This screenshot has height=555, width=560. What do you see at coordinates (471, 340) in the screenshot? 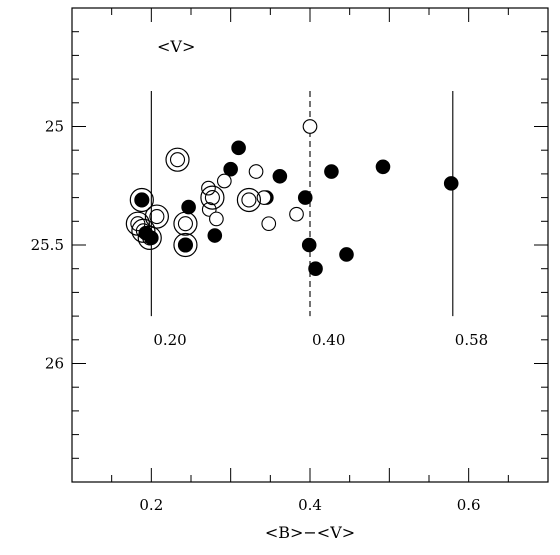
I see `reference-line-label: 0.58` at bounding box center [471, 340].